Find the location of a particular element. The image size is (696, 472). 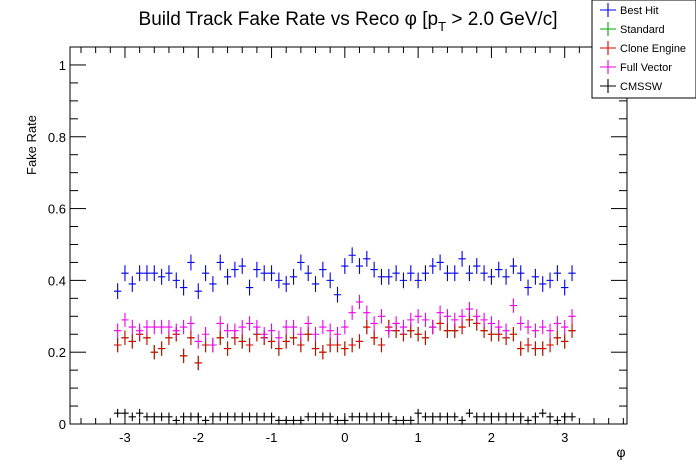

series-best-hit is located at coordinates (344, 275).